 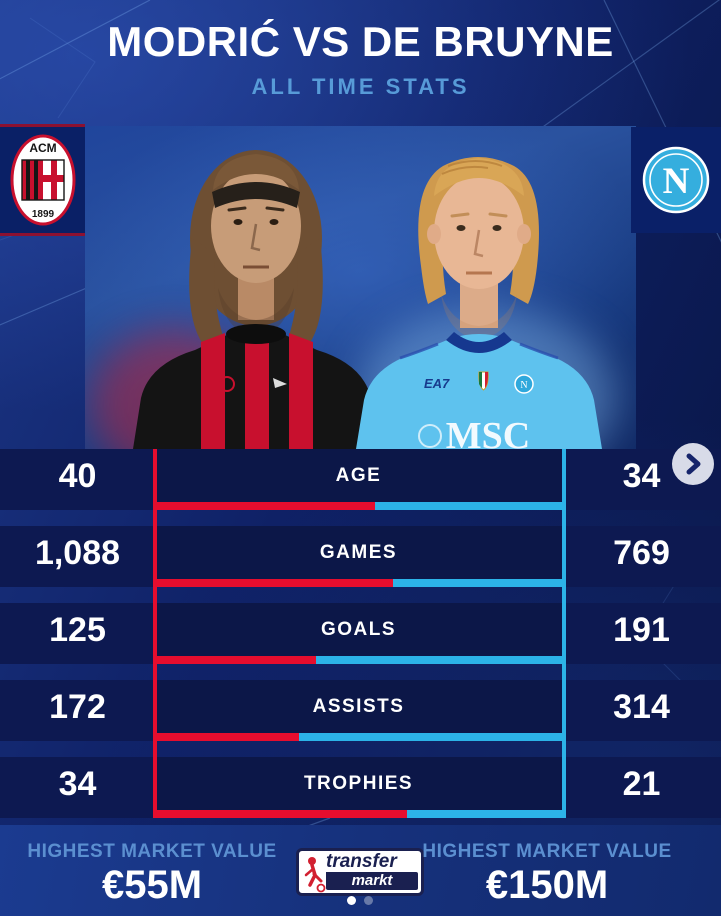 I want to click on transfermarkt-logo: transfer markt, so click(x=360, y=872).